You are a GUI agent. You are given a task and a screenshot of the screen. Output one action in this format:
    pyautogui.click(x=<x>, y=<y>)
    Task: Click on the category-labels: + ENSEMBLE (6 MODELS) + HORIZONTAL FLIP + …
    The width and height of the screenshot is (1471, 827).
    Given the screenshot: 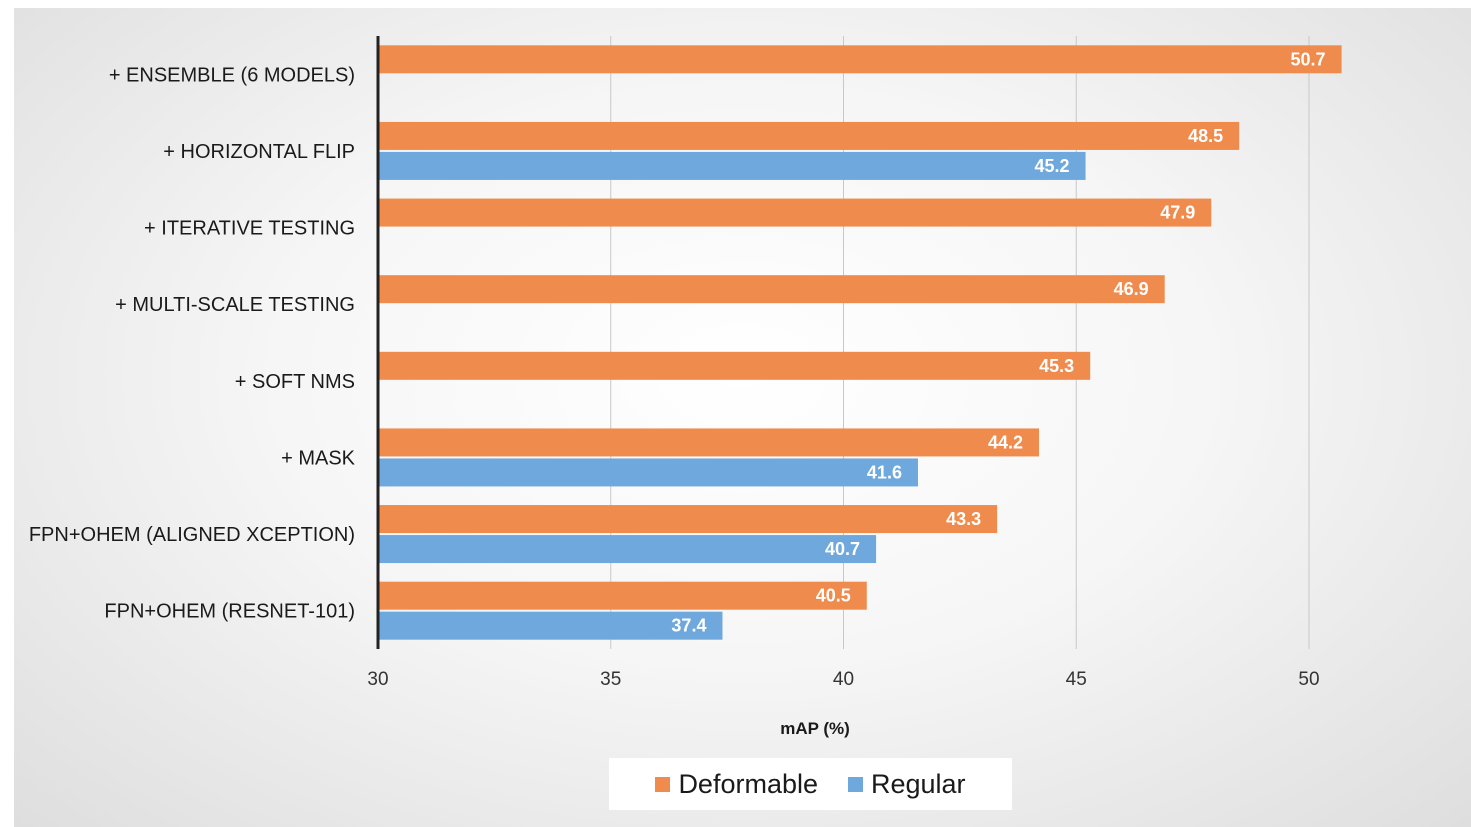 What is the action you would take?
    pyautogui.click(x=192, y=343)
    